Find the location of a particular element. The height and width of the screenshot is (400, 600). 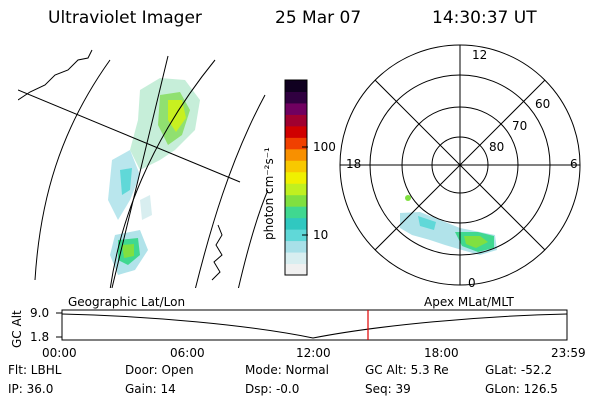

mlt-label-12: 12 is located at coordinates (480, 55).